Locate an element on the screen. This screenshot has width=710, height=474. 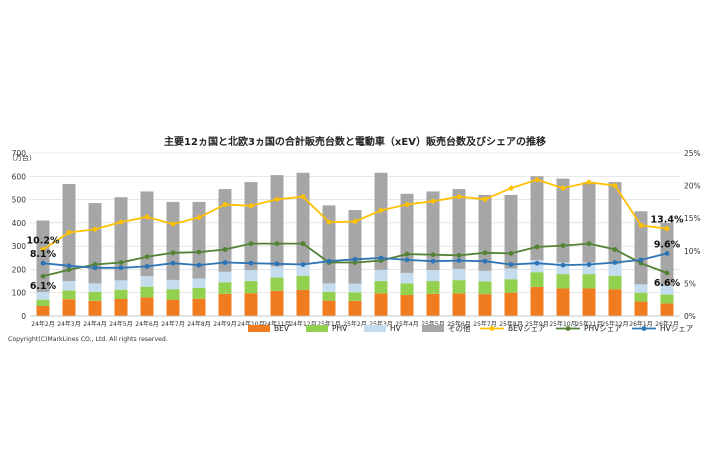
annotation-label: 6.6% is located at coordinates (667, 283).